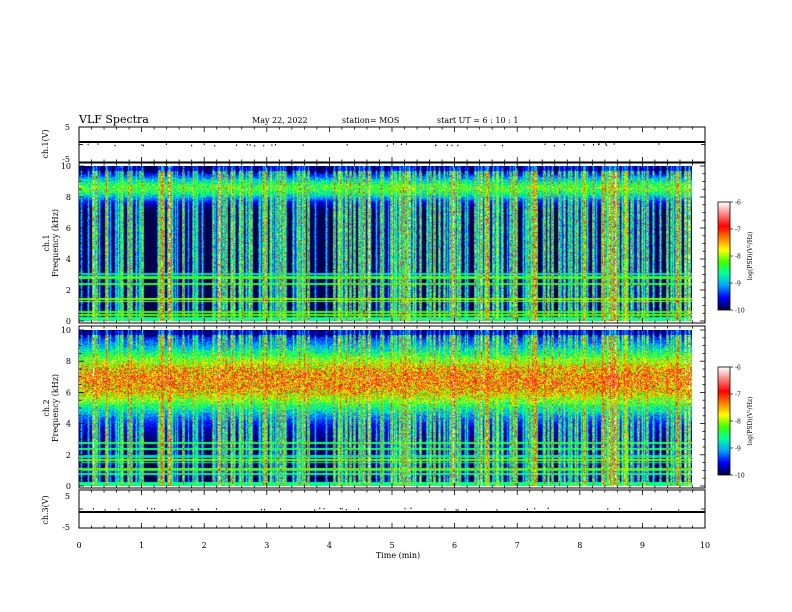 Image resolution: width=792 pixels, height=612 pixels. Describe the element at coordinates (398, 555) in the screenshot. I see `time-axis-label: Time (min)` at that location.